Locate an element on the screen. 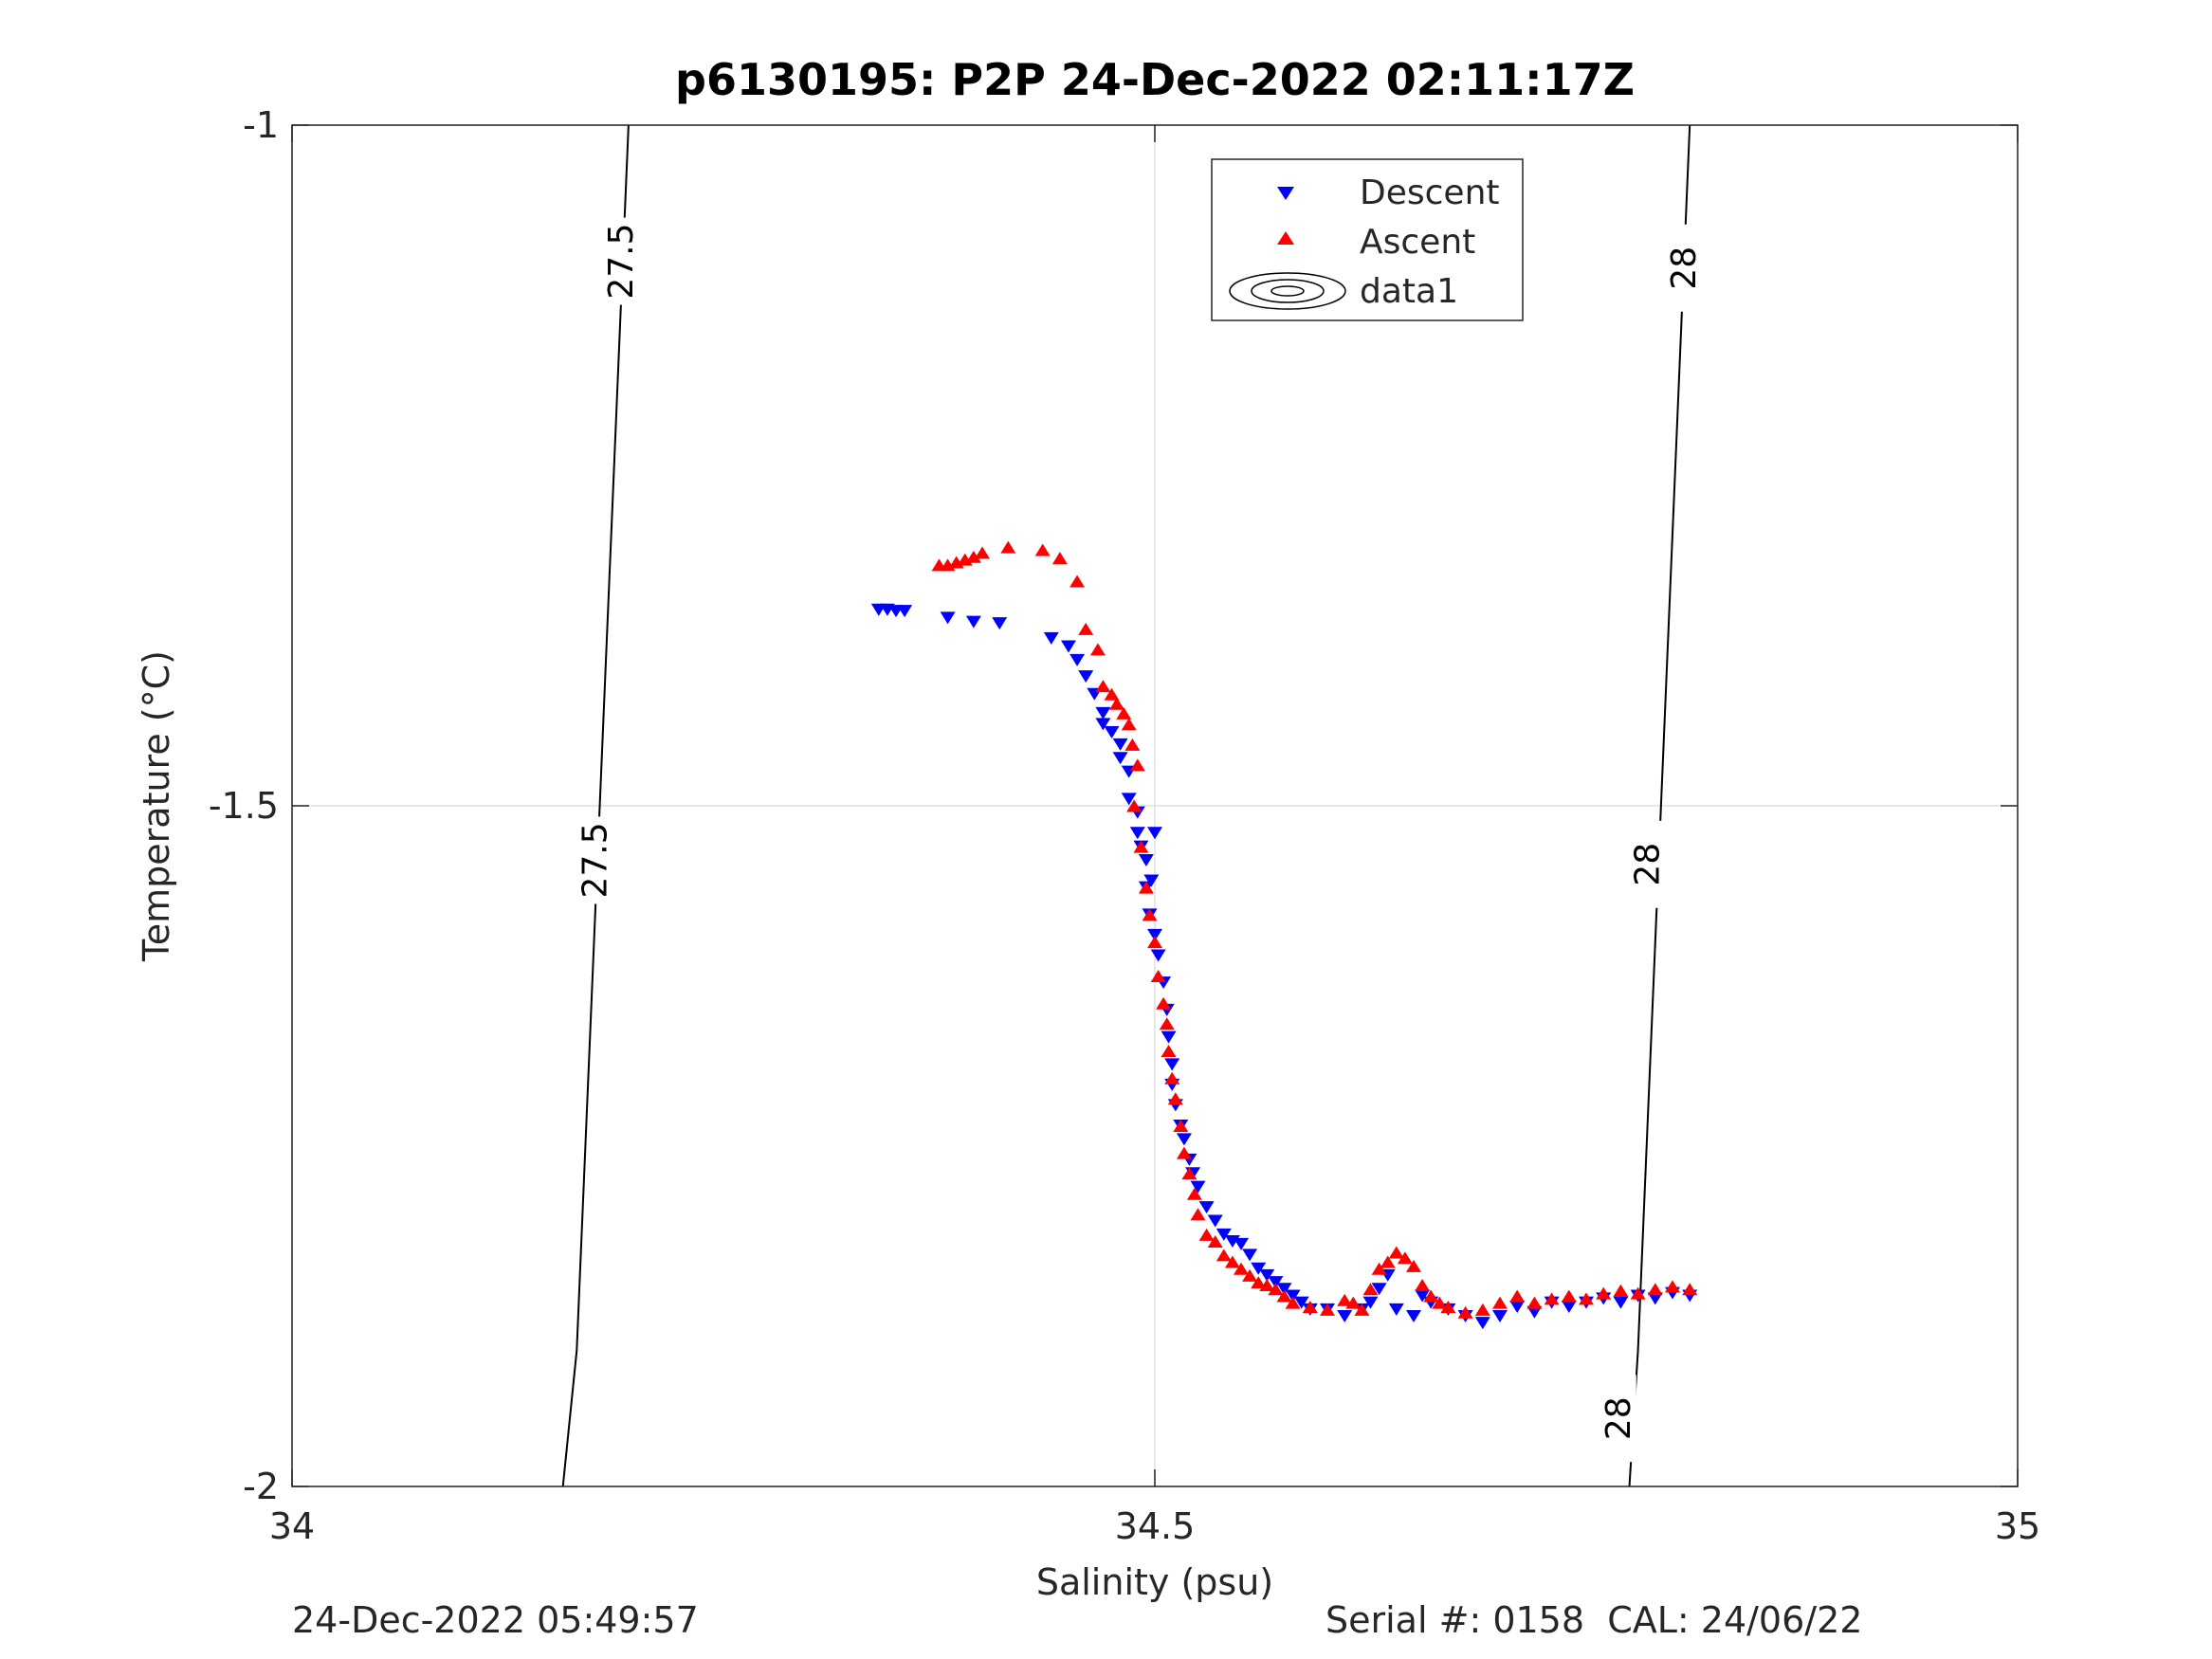 The width and height of the screenshot is (2212, 1659). x-tick-label: 34.5 is located at coordinates (1155, 1526).